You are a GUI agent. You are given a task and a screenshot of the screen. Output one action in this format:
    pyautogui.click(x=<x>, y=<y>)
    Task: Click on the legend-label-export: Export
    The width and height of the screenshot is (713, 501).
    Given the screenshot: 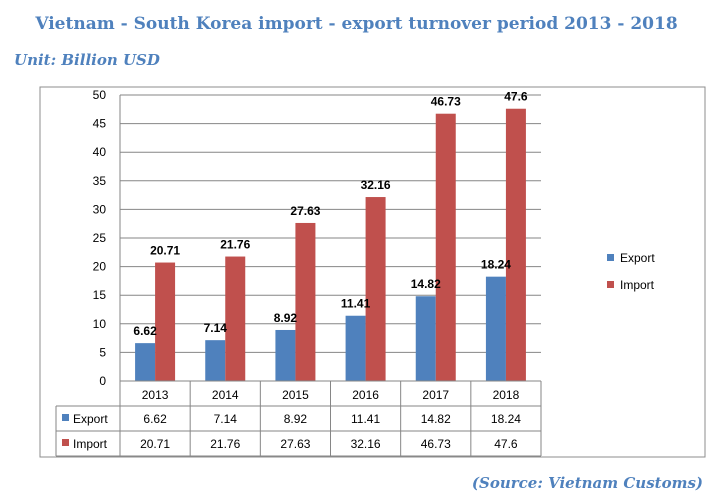 What is the action you would take?
    pyautogui.click(x=637, y=258)
    